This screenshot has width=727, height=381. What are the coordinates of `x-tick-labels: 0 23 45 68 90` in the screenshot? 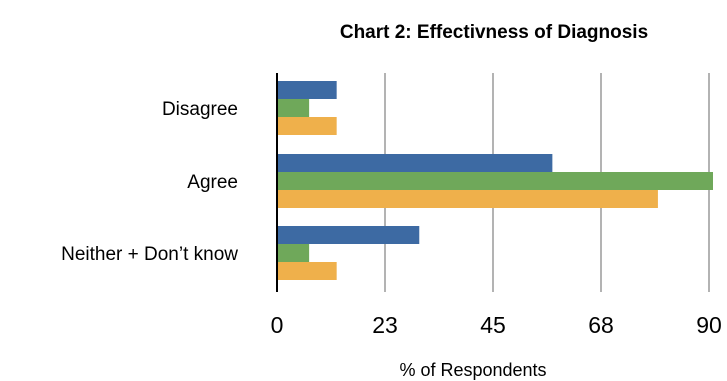 It's located at (496, 325).